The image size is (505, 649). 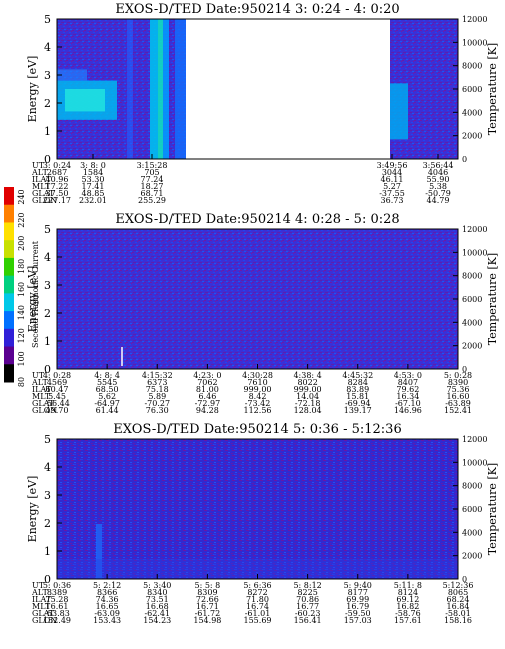 I want to click on table-cell: 36.73, so click(x=392, y=200).